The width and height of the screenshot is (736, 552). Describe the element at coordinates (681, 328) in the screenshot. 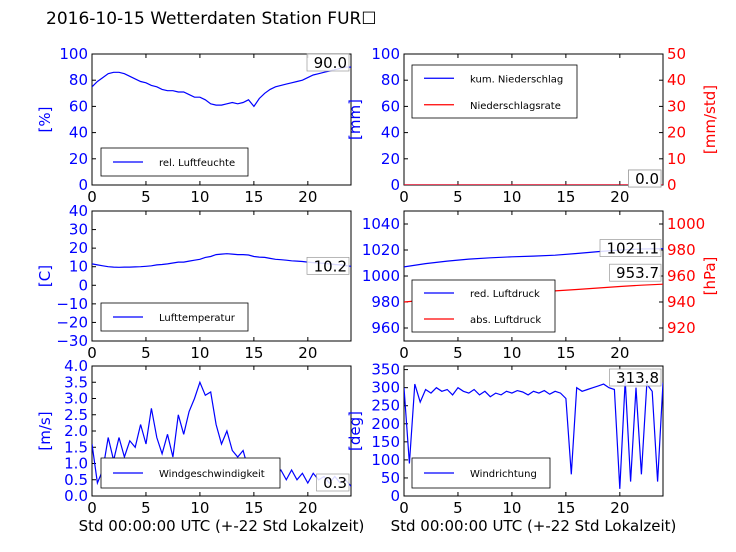

I see `y2-tick-label: 920` at that location.